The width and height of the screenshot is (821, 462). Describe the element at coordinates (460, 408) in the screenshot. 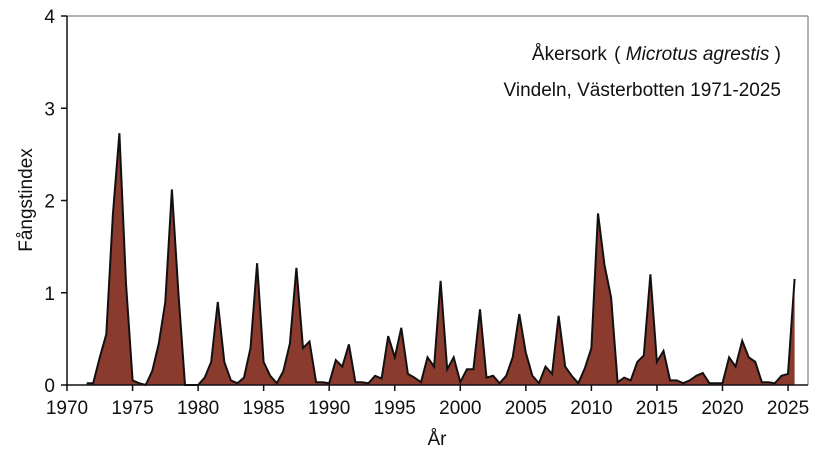

I see `x-tick-label: 2000` at that location.